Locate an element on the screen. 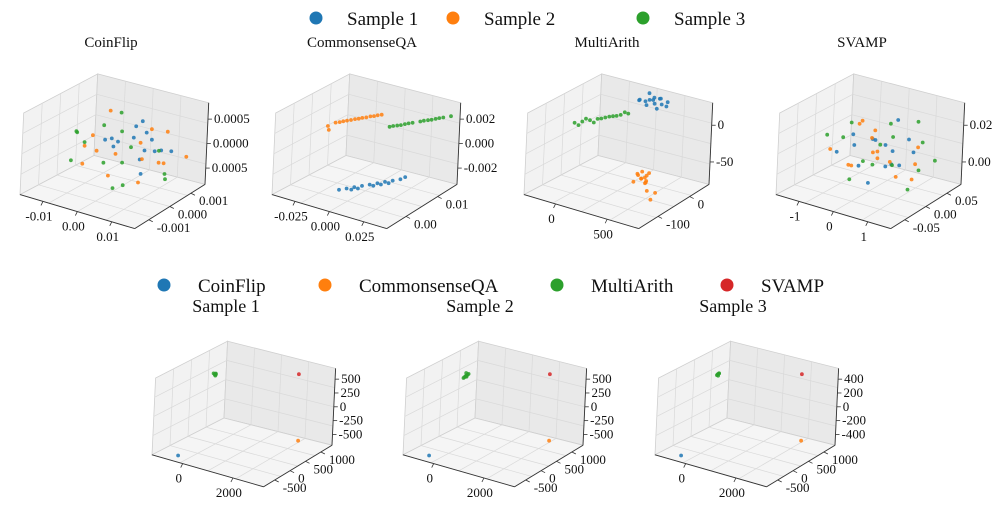  x-tick-label: 0 is located at coordinates (681, 478).